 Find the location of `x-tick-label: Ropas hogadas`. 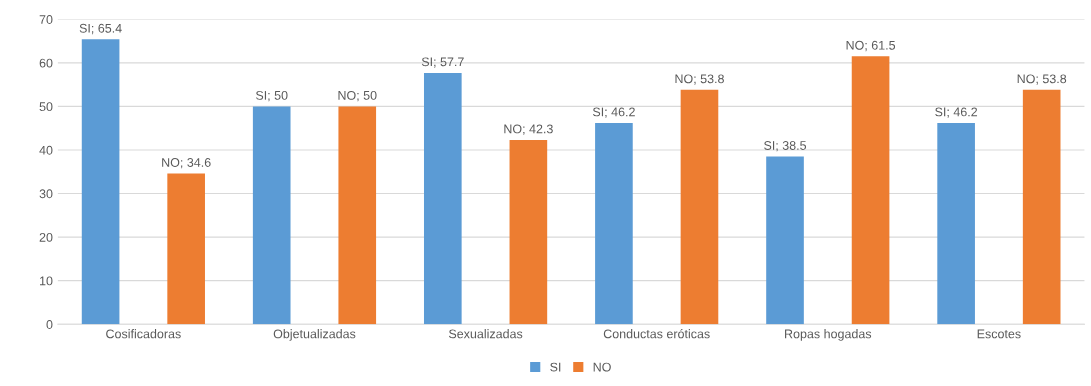

x-tick-label: Ropas hogadas is located at coordinates (828, 335).